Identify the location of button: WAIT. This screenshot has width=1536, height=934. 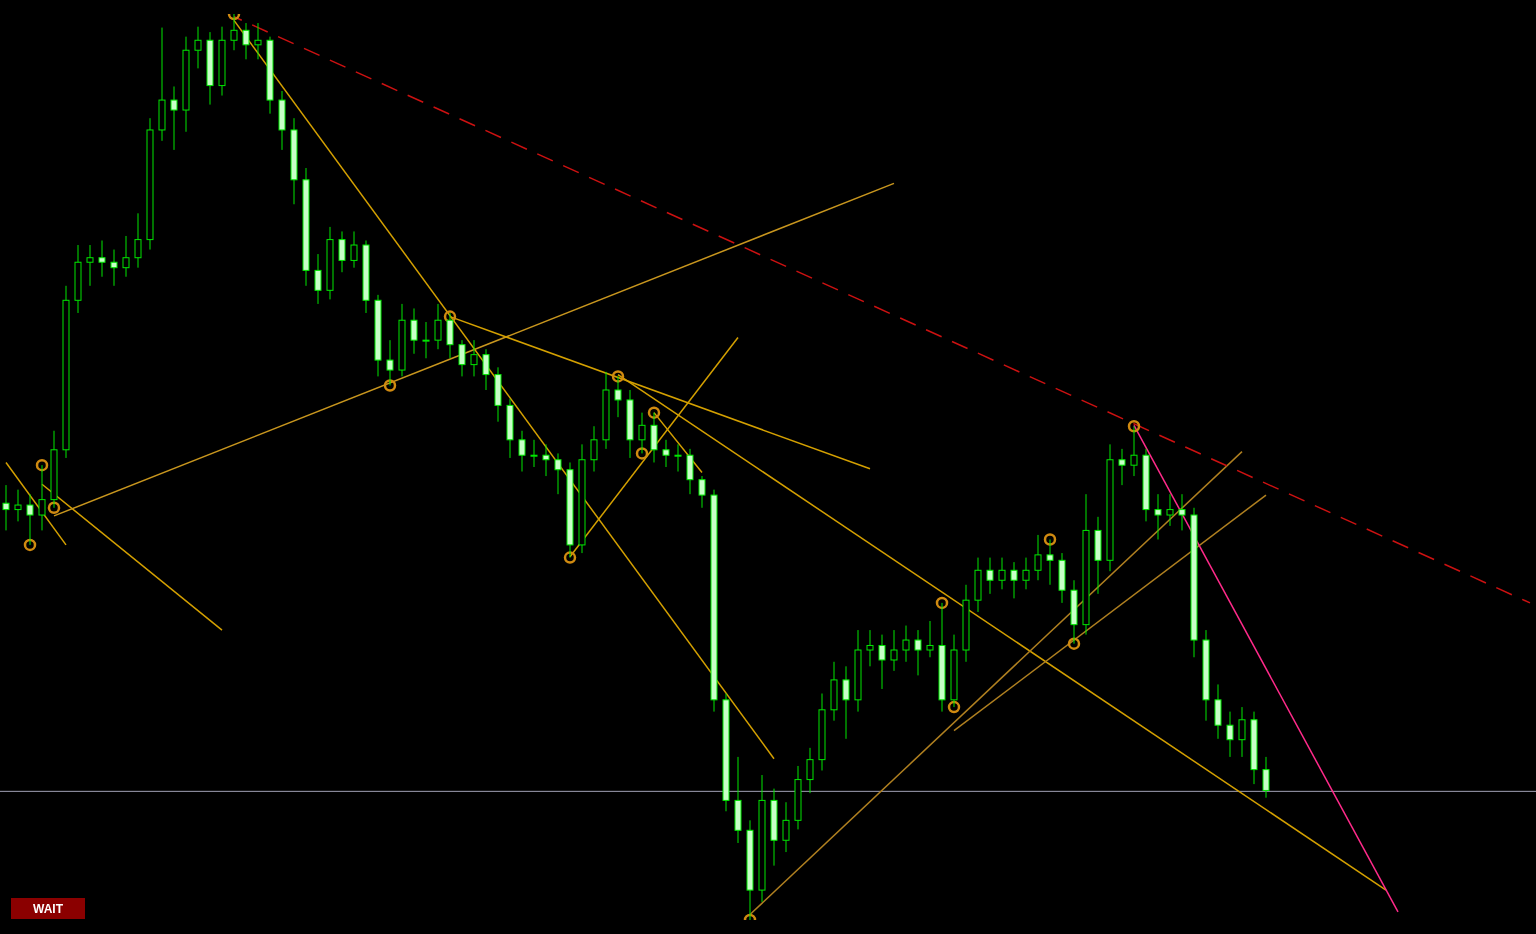
(48, 908).